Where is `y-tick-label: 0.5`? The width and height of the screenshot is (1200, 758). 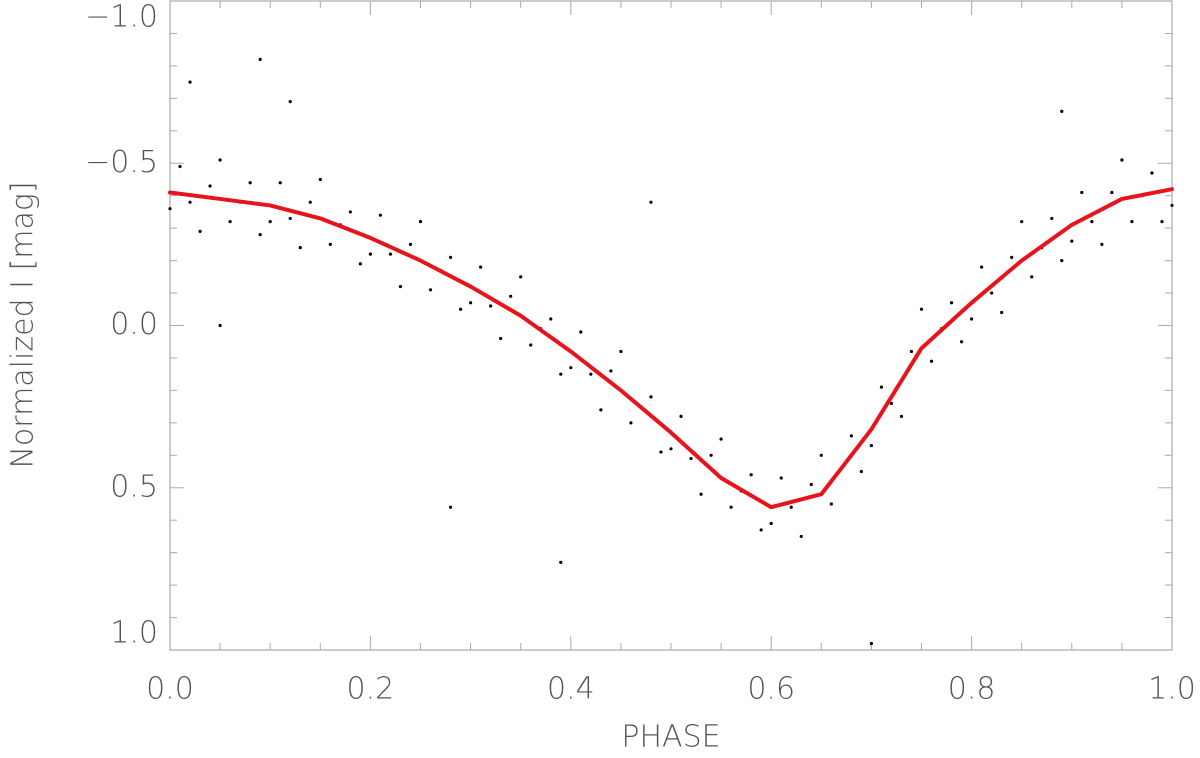 y-tick-label: 0.5 is located at coordinates (134, 486).